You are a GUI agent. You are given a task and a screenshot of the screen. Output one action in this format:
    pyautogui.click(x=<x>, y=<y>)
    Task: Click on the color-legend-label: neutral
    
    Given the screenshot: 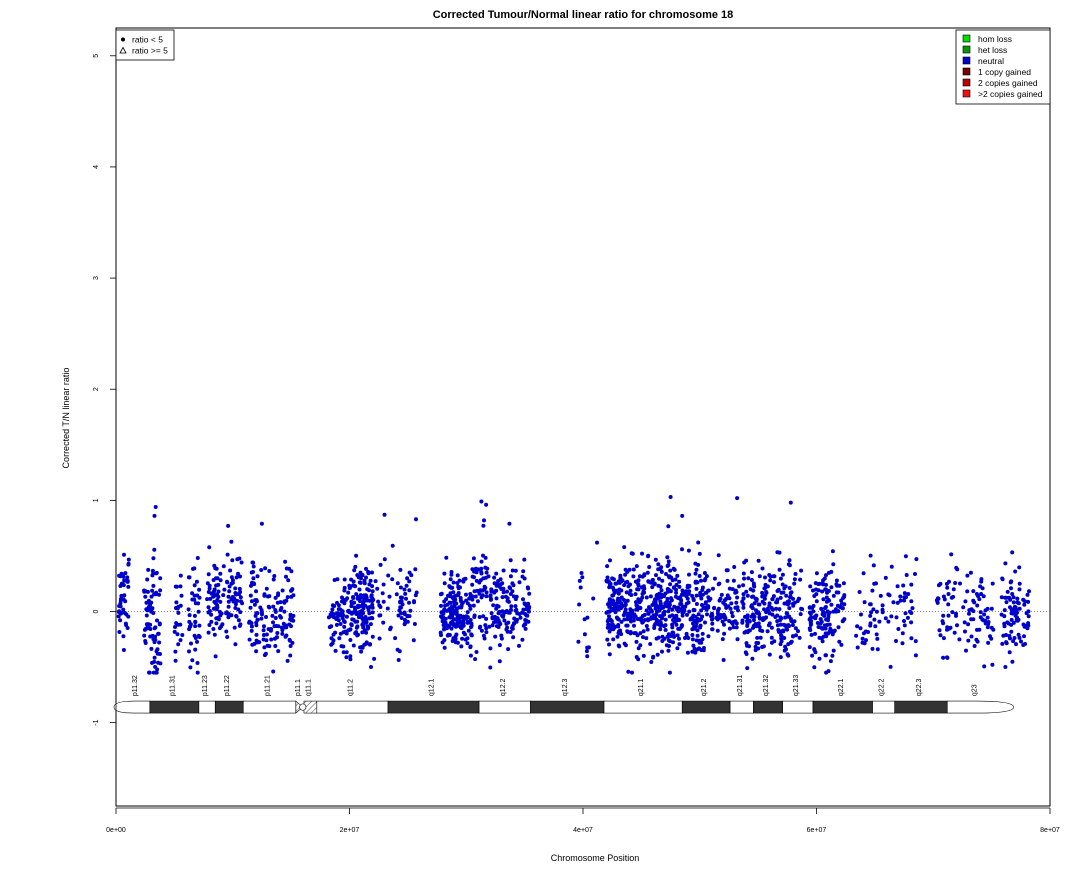 What is the action you would take?
    pyautogui.click(x=991, y=61)
    